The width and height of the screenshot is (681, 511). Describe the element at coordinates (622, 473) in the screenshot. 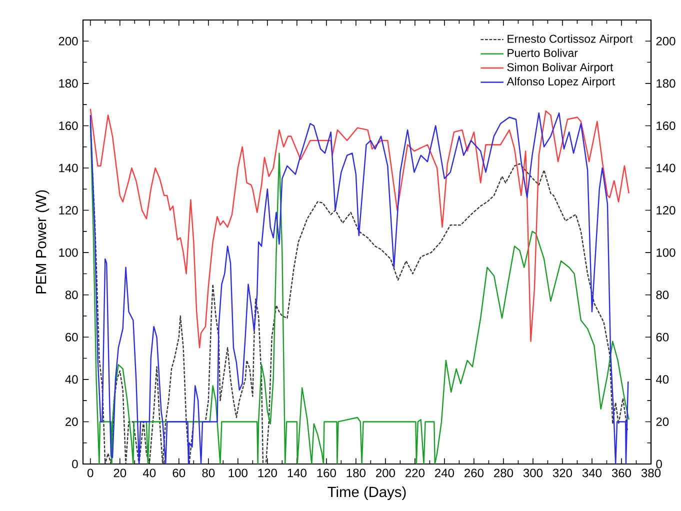

I see `x-tick-label: 360` at that location.